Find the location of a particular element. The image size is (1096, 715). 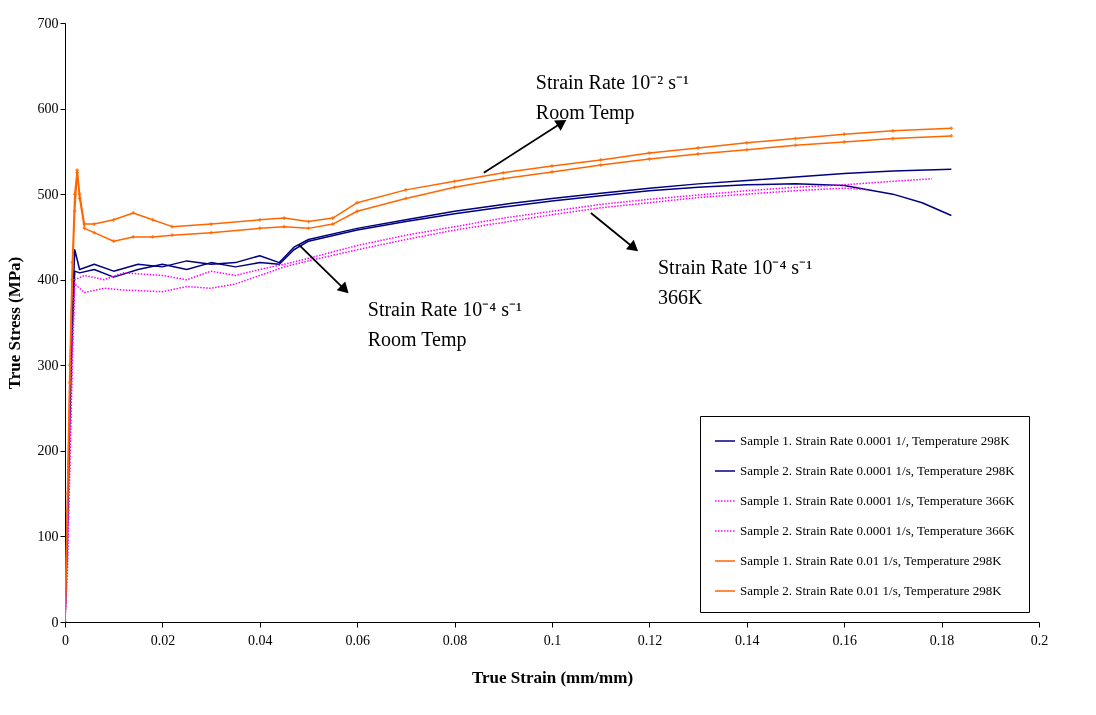

annotation: Strain Rate 10⁻⁴ s⁻¹ 366K is located at coordinates (735, 281).